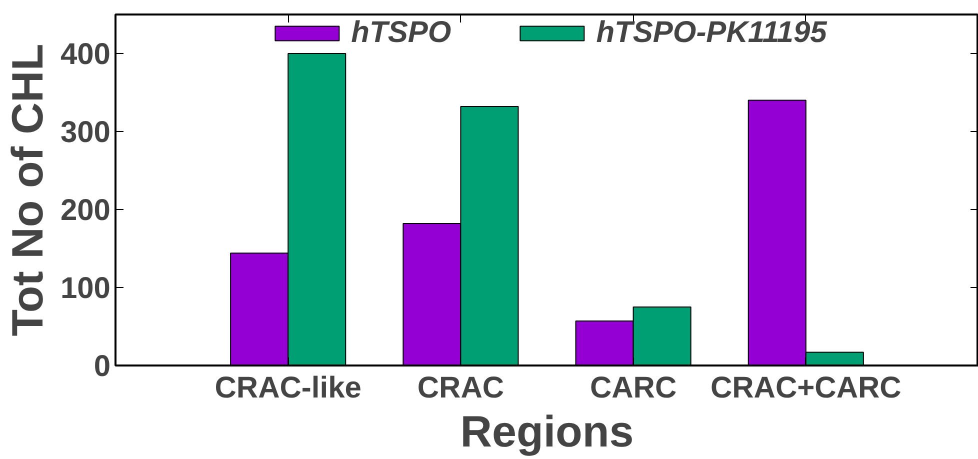  Describe the element at coordinates (27, 190) in the screenshot. I see `y-axis-title: Tot No of CHL` at that location.